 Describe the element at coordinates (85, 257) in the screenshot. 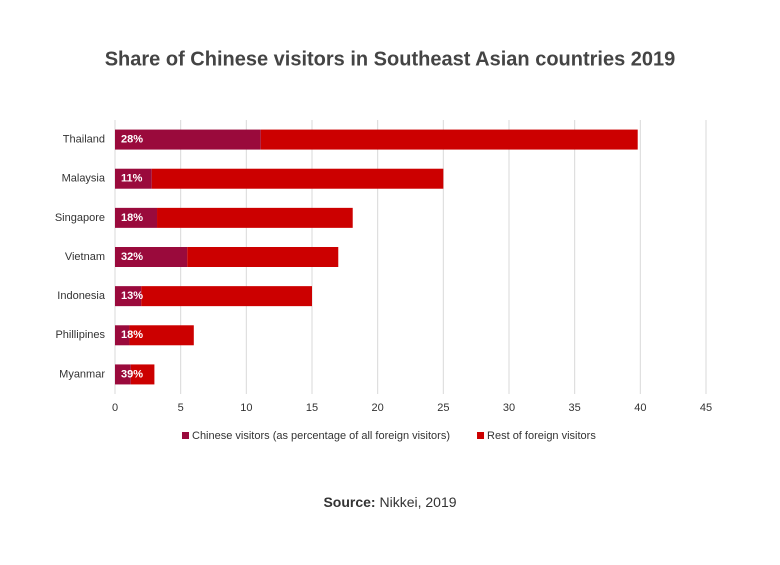

I see `y-tick-label: Vietnam` at that location.